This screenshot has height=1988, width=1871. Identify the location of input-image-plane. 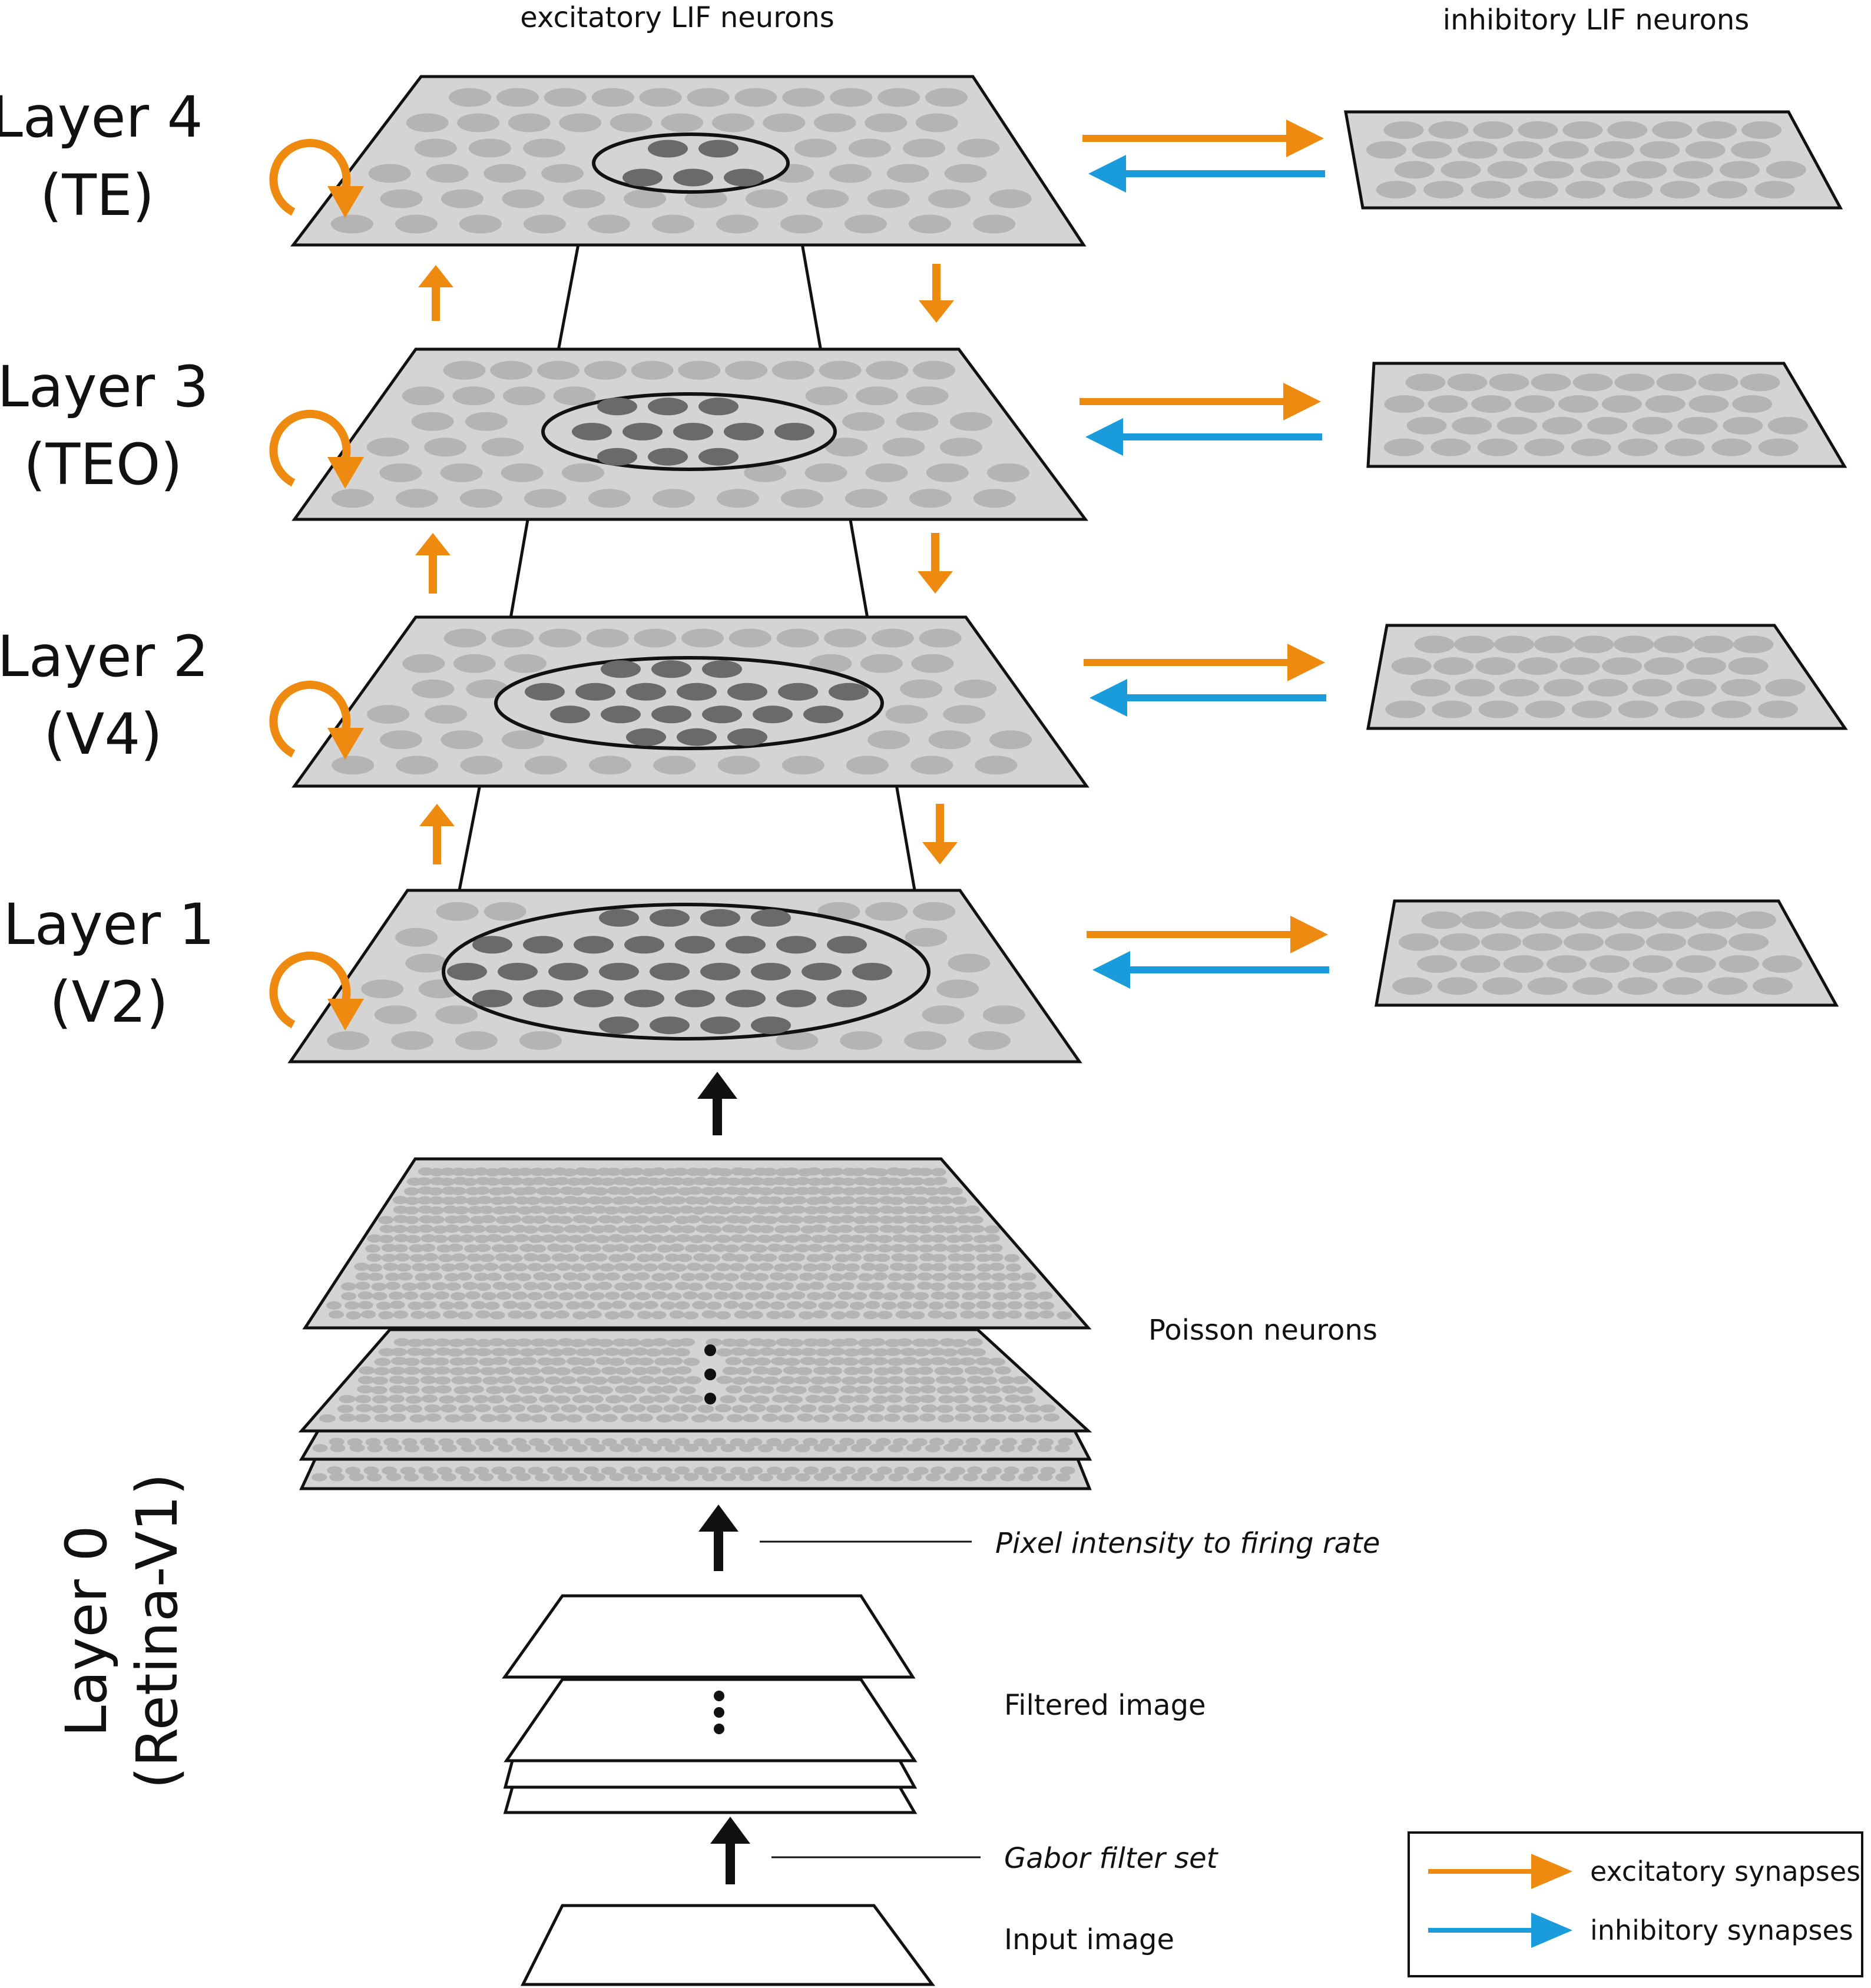
(727, 1945).